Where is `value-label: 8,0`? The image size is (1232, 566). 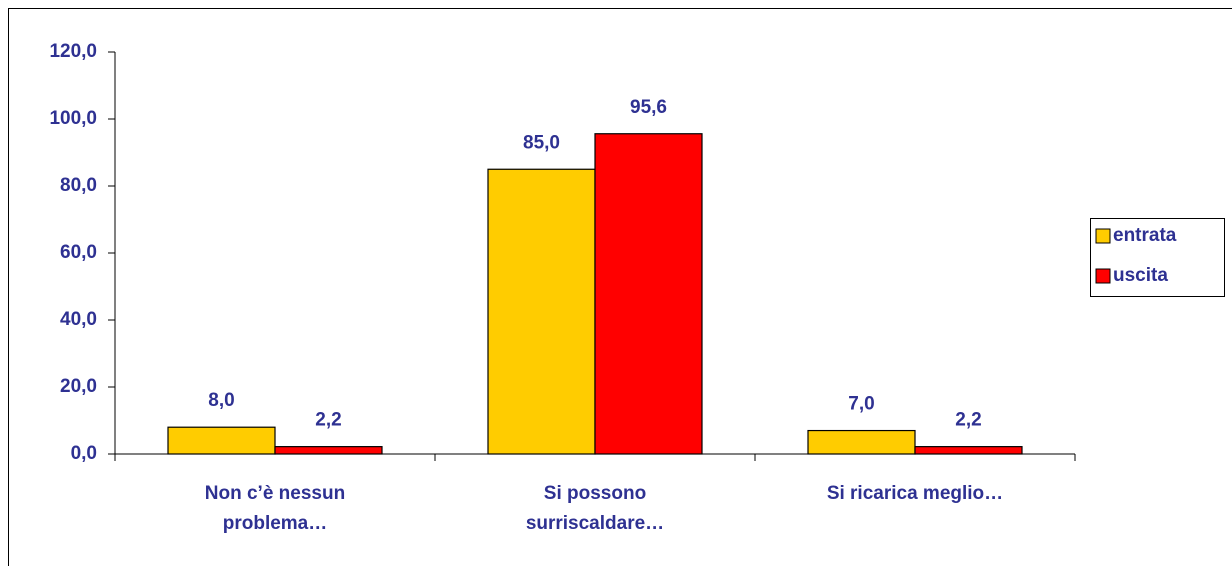
value-label: 8,0 is located at coordinates (221, 400).